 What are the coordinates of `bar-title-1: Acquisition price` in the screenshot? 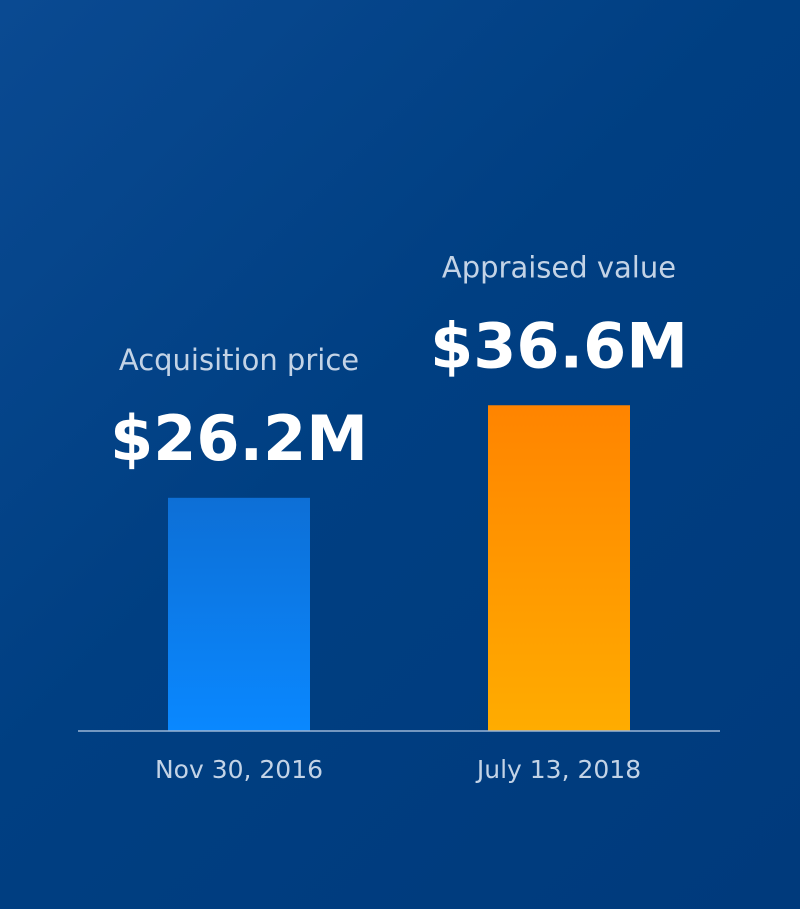 It's located at (239, 360).